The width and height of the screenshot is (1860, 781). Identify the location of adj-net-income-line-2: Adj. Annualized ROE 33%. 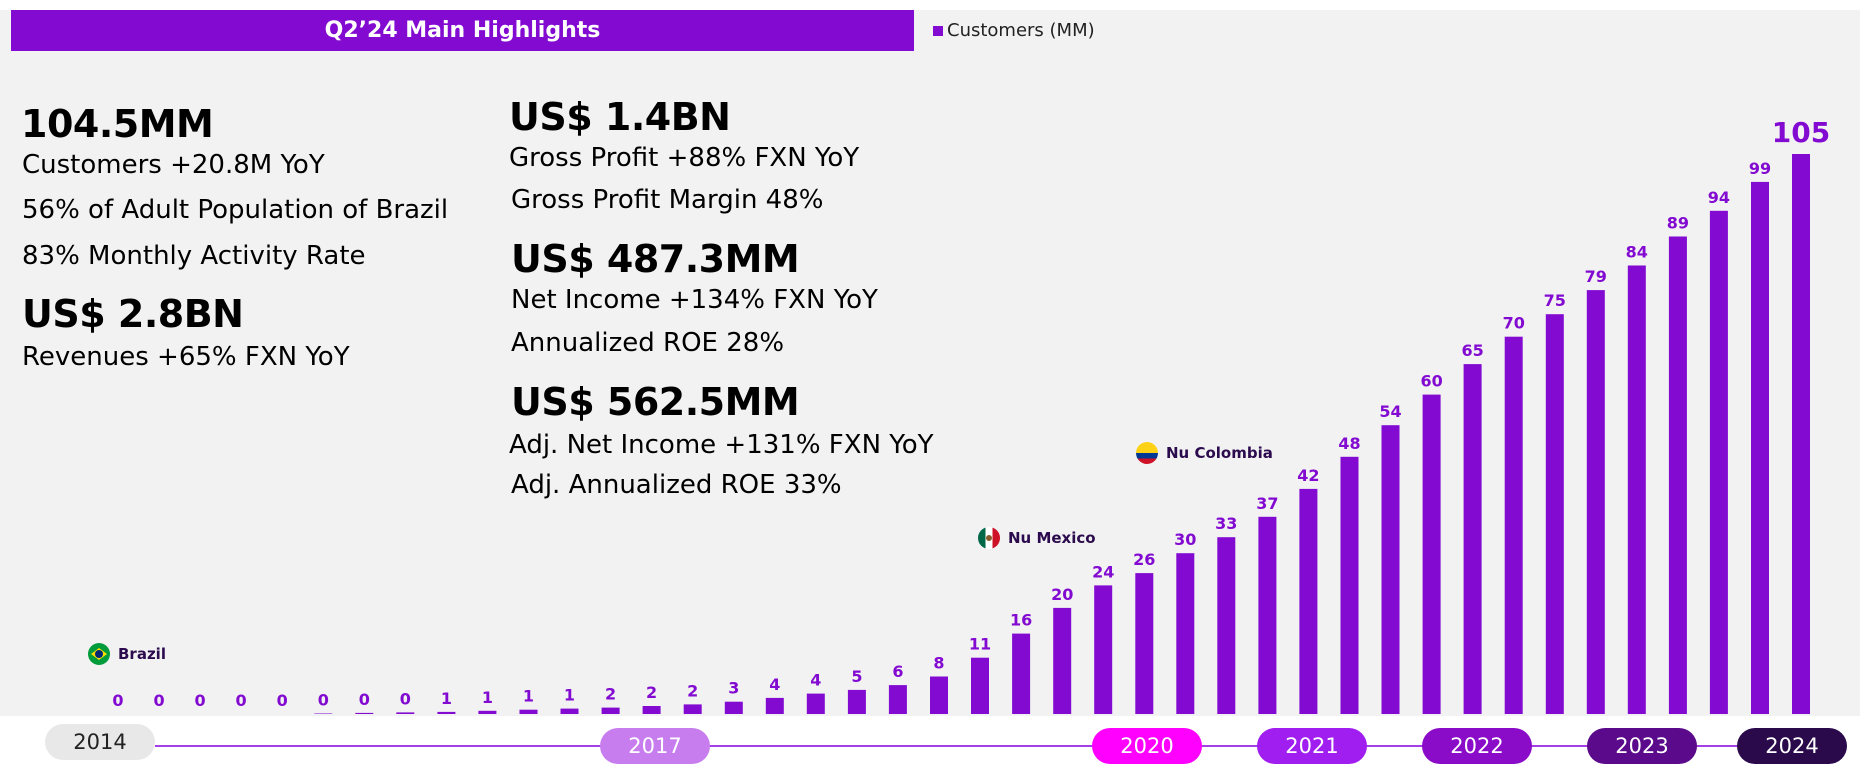
(676, 485).